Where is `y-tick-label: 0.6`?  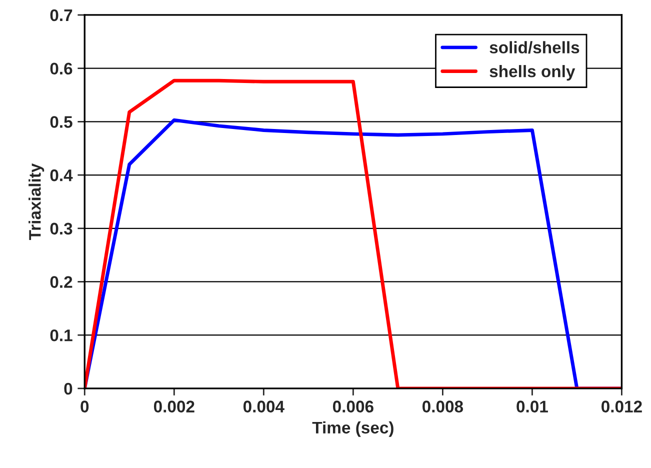 y-tick-label: 0.6 is located at coordinates (61, 68).